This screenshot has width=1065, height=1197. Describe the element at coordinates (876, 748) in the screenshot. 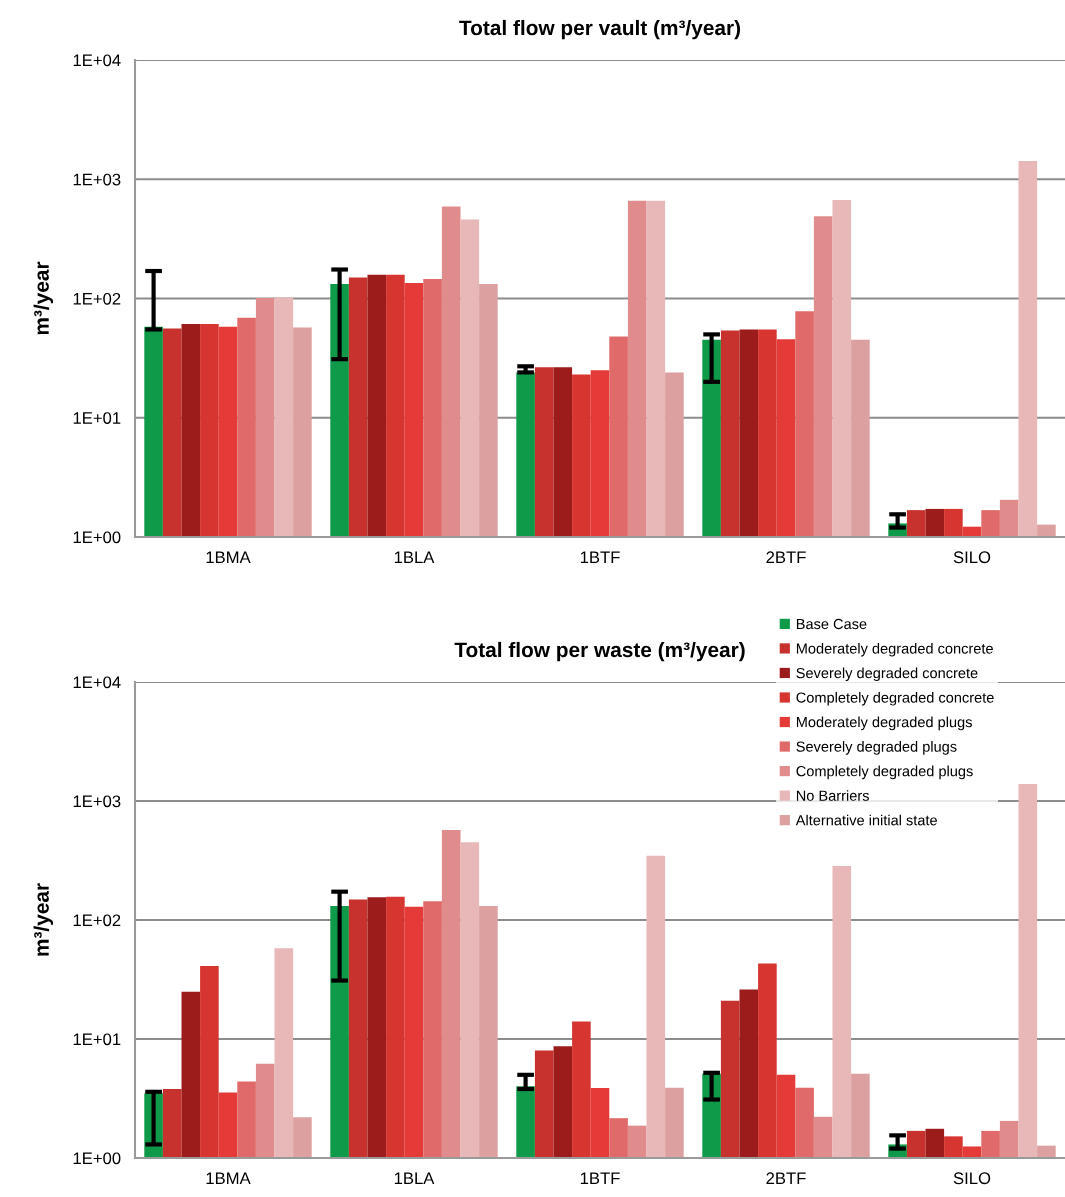

I see `legend-label: Severely degraded plugs` at that location.